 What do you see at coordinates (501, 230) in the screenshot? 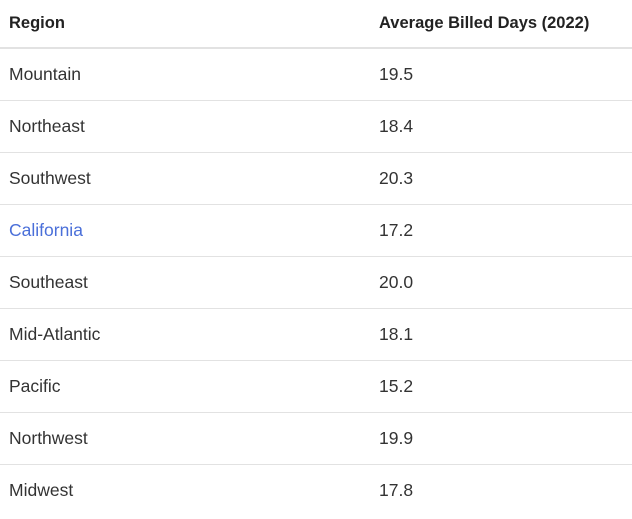
I see `days-cell: 17.2` at bounding box center [501, 230].